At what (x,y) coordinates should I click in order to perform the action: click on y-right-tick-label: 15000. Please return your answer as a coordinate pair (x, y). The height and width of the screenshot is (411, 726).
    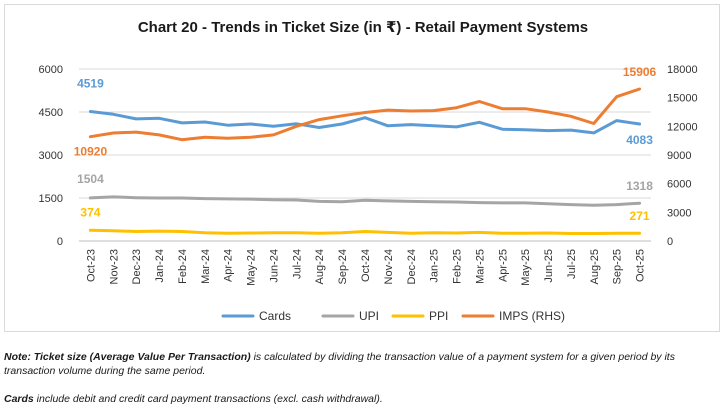
    Looking at the image, I should click on (682, 99).